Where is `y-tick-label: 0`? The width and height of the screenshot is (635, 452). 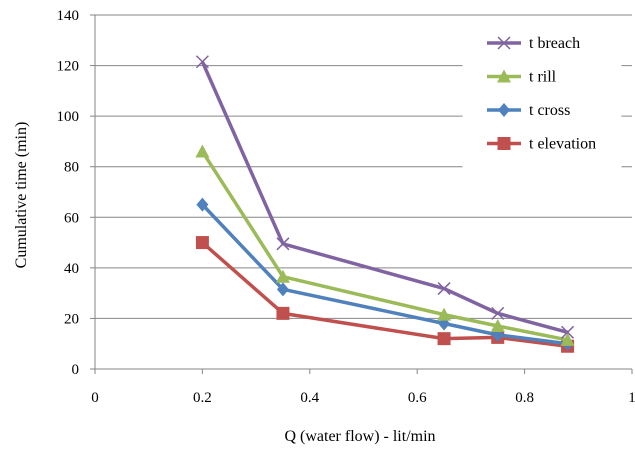 y-tick-label: 0 is located at coordinates (76, 370).